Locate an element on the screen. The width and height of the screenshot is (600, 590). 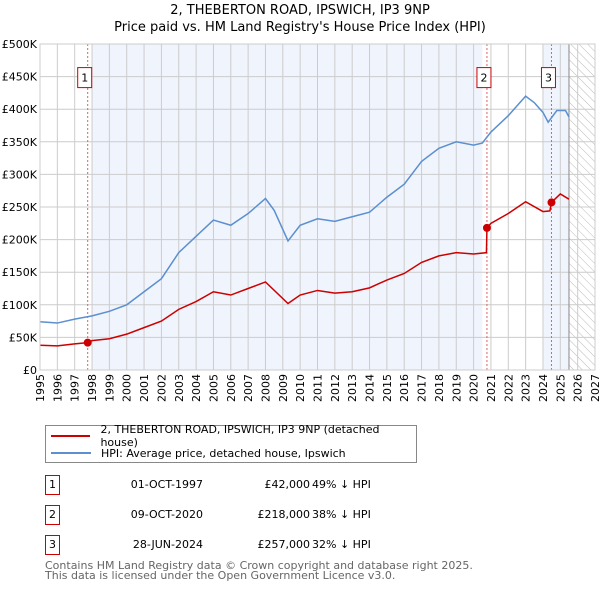
x-tick-label: 2011 is located at coordinates (318, 388).